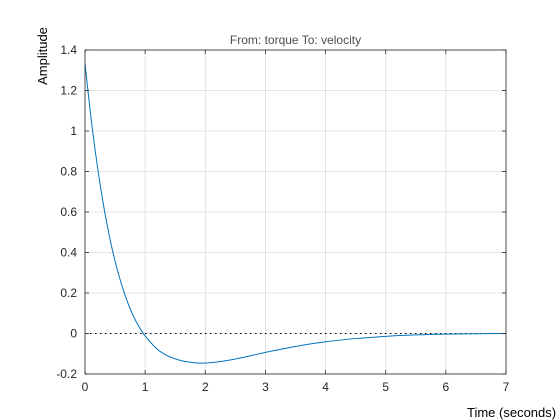  Describe the element at coordinates (68, 253) in the screenshot. I see `y-tick-label: 0.4` at that location.